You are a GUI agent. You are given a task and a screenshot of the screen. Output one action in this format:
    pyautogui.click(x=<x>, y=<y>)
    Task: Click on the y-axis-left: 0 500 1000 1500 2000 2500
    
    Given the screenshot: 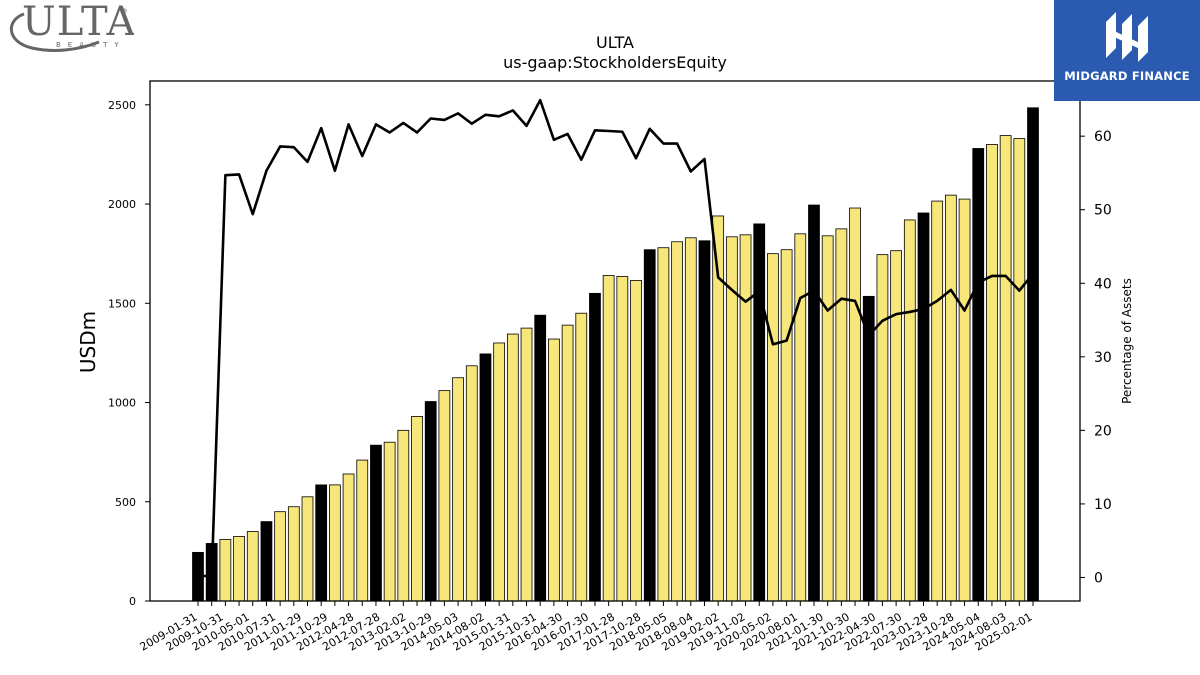 What is the action you would take?
    pyautogui.click(x=129, y=353)
    